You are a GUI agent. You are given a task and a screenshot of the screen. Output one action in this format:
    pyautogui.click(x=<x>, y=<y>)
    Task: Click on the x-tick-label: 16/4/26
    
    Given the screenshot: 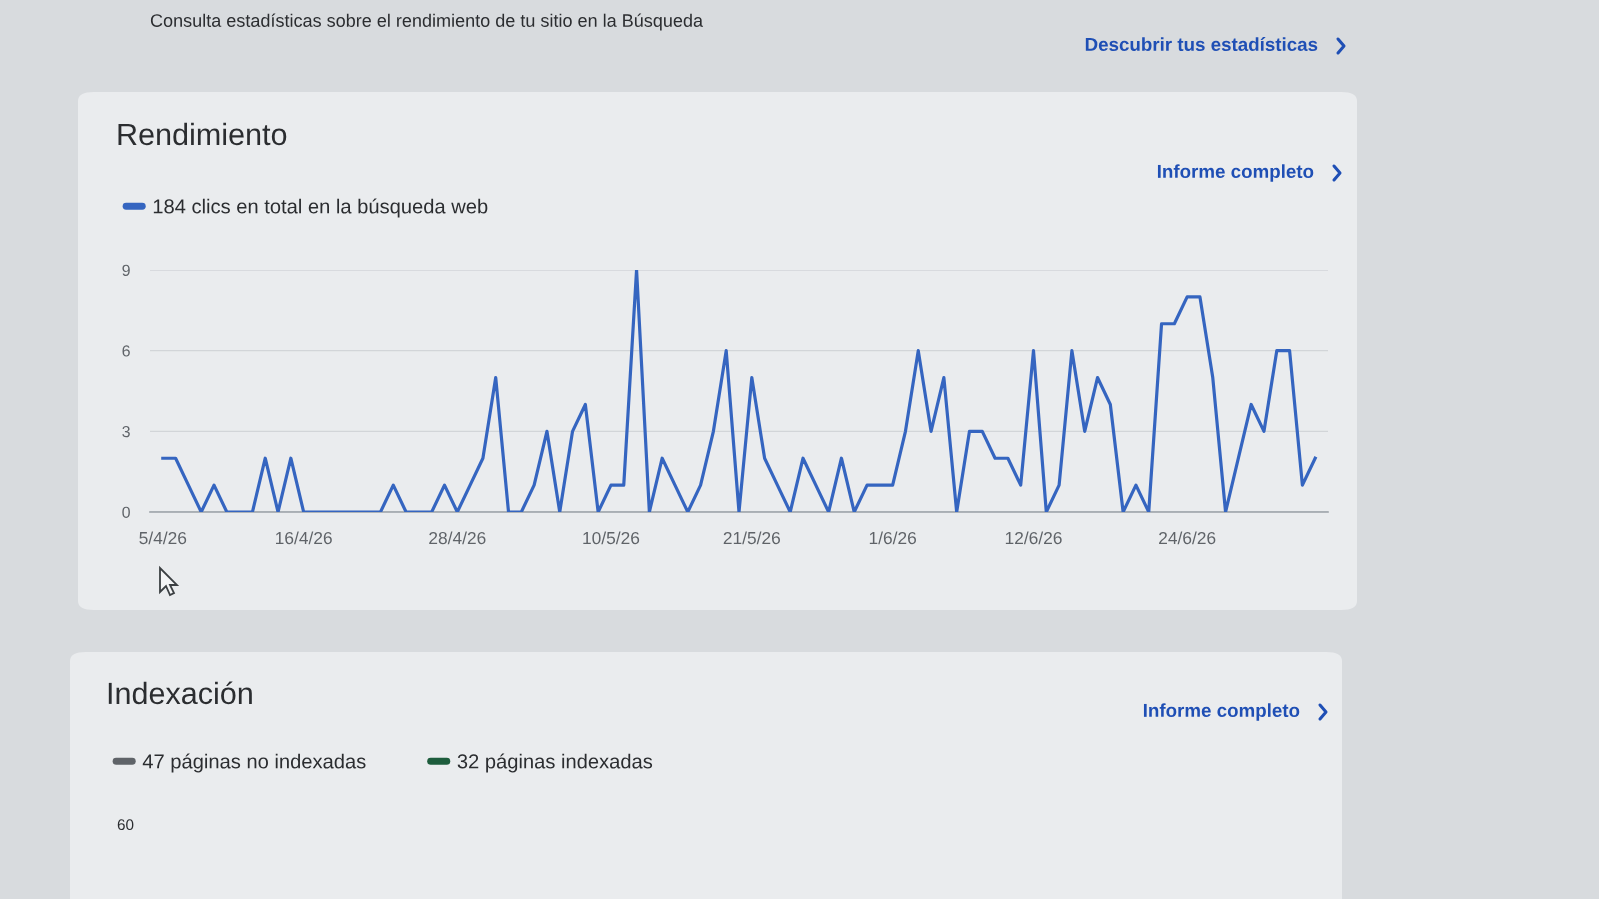 What is the action you would take?
    pyautogui.click(x=304, y=538)
    